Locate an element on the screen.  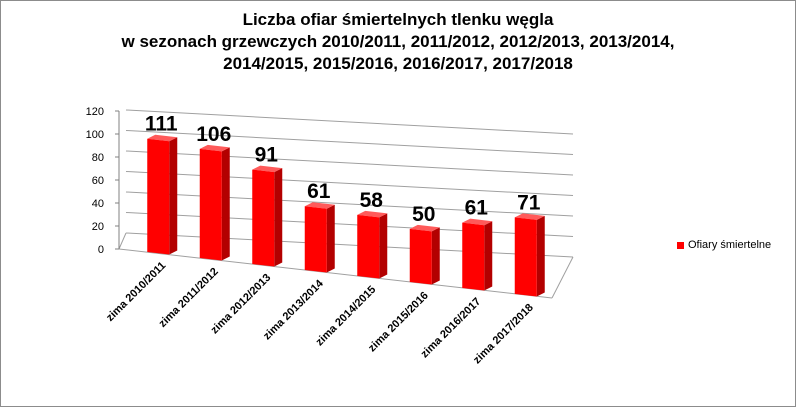
y-tick-label: 20 is located at coordinates (98, 227).